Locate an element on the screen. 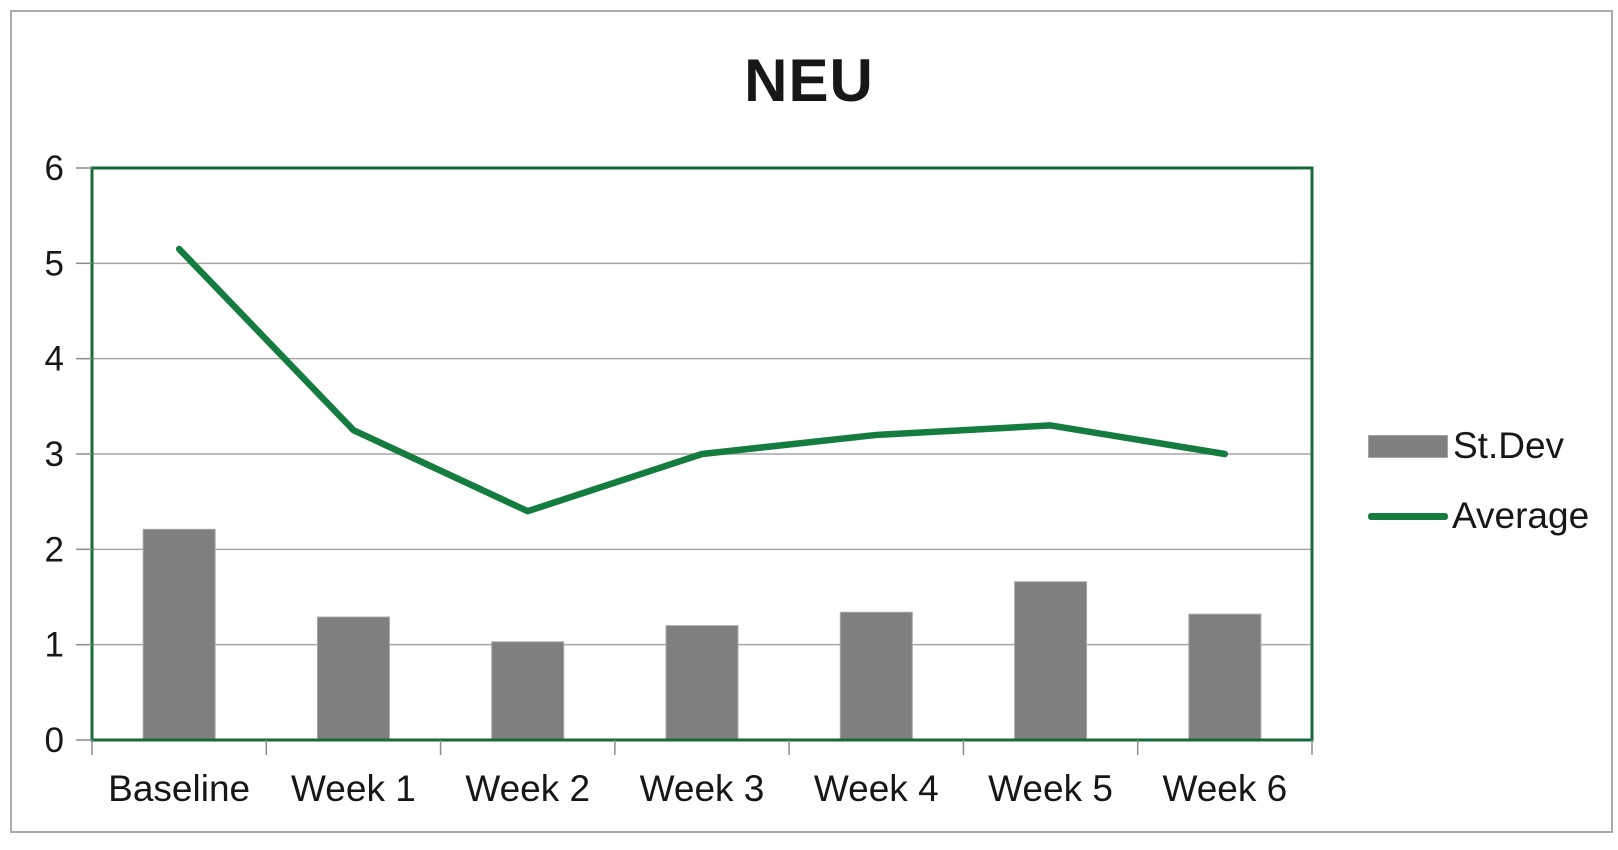 Image resolution: width=1618 pixels, height=850 pixels. y-tick-label: 6 is located at coordinates (54, 168).